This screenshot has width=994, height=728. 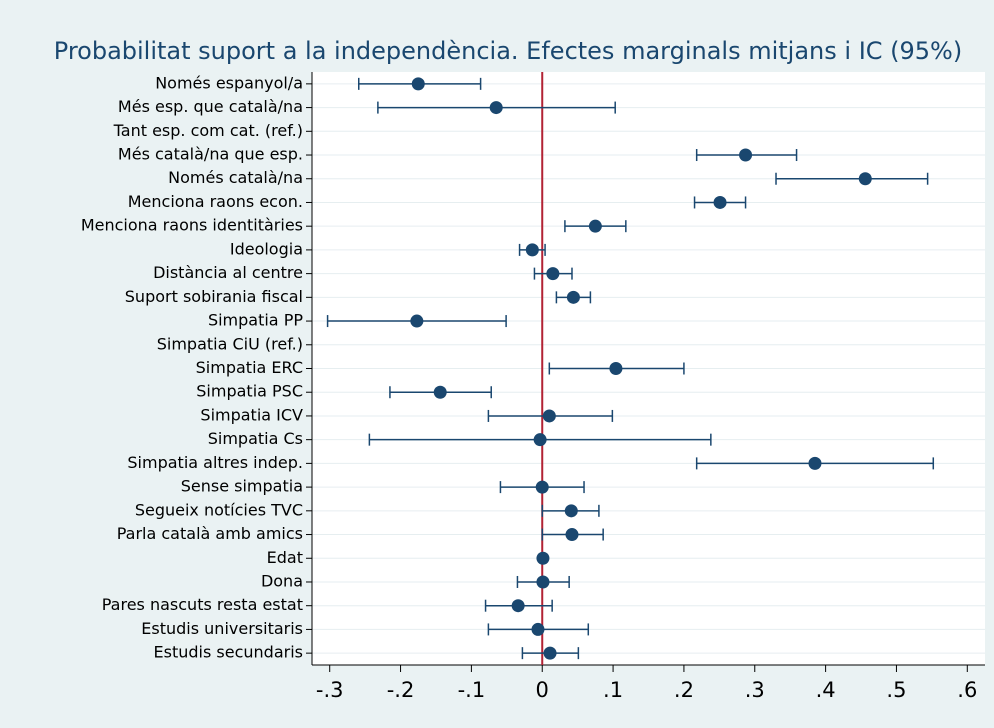 I want to click on y-tick-label: Edat, so click(x=285, y=557).